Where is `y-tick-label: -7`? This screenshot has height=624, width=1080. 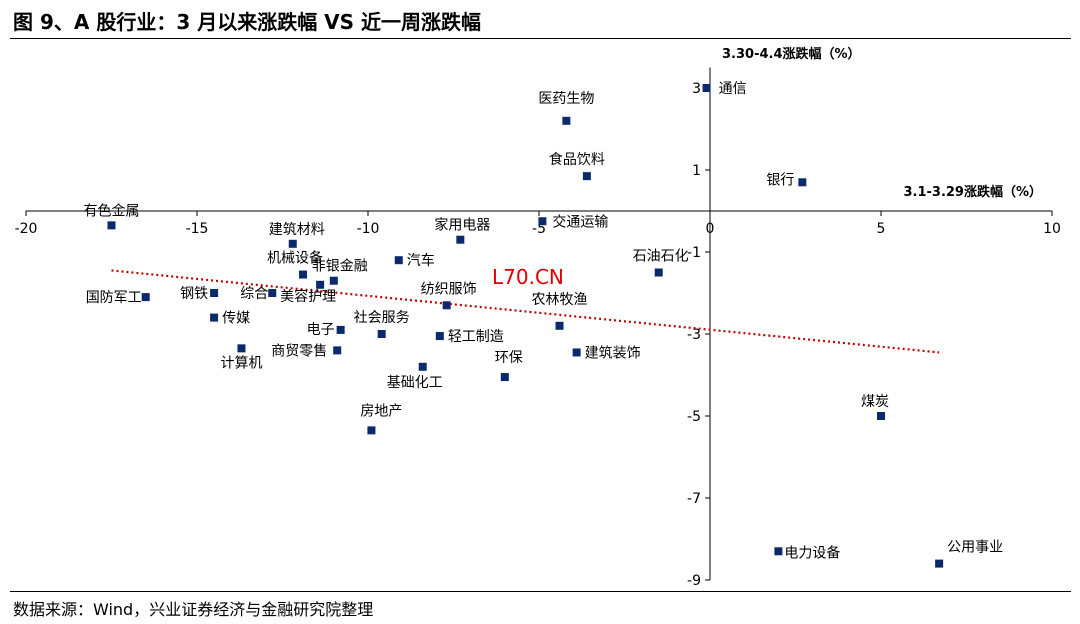
y-tick-label: -7 is located at coordinates (694, 499).